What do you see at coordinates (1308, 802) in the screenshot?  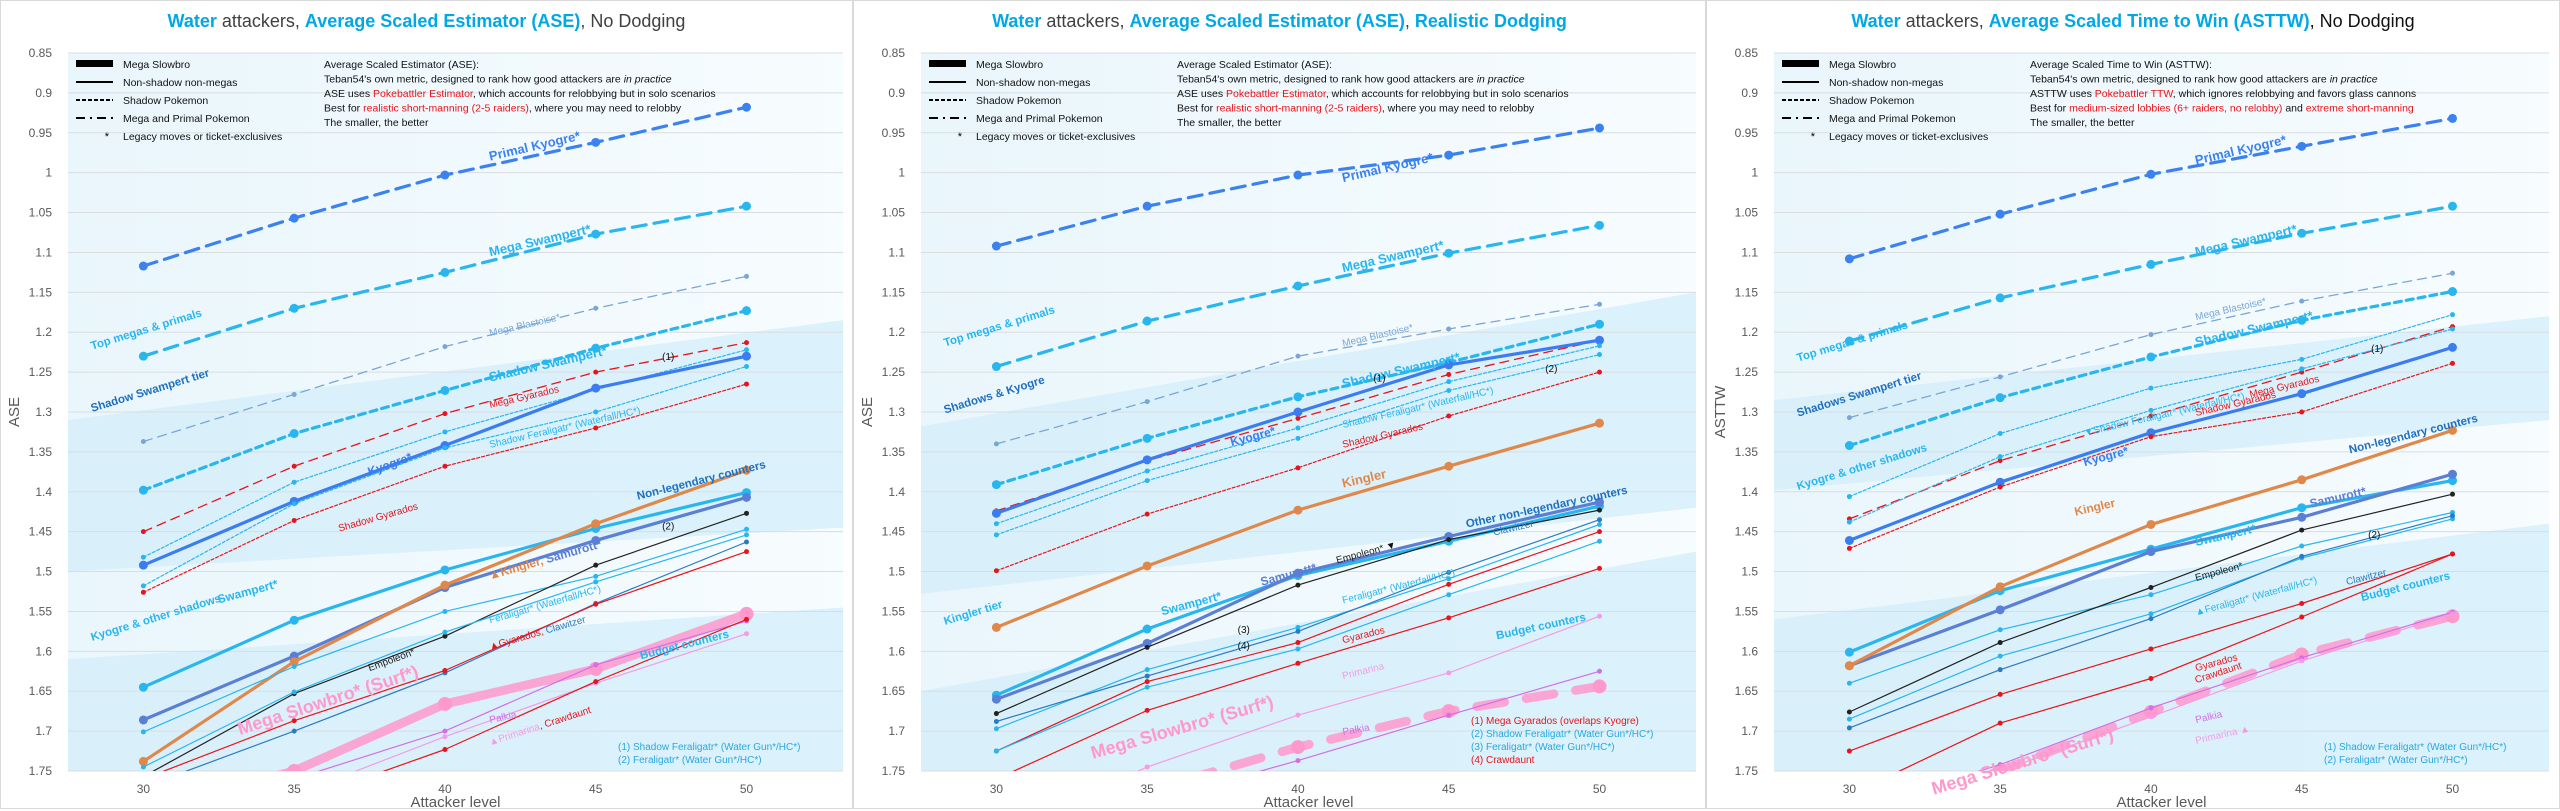 I see `x-axis-title: Attacker level` at bounding box center [1308, 802].